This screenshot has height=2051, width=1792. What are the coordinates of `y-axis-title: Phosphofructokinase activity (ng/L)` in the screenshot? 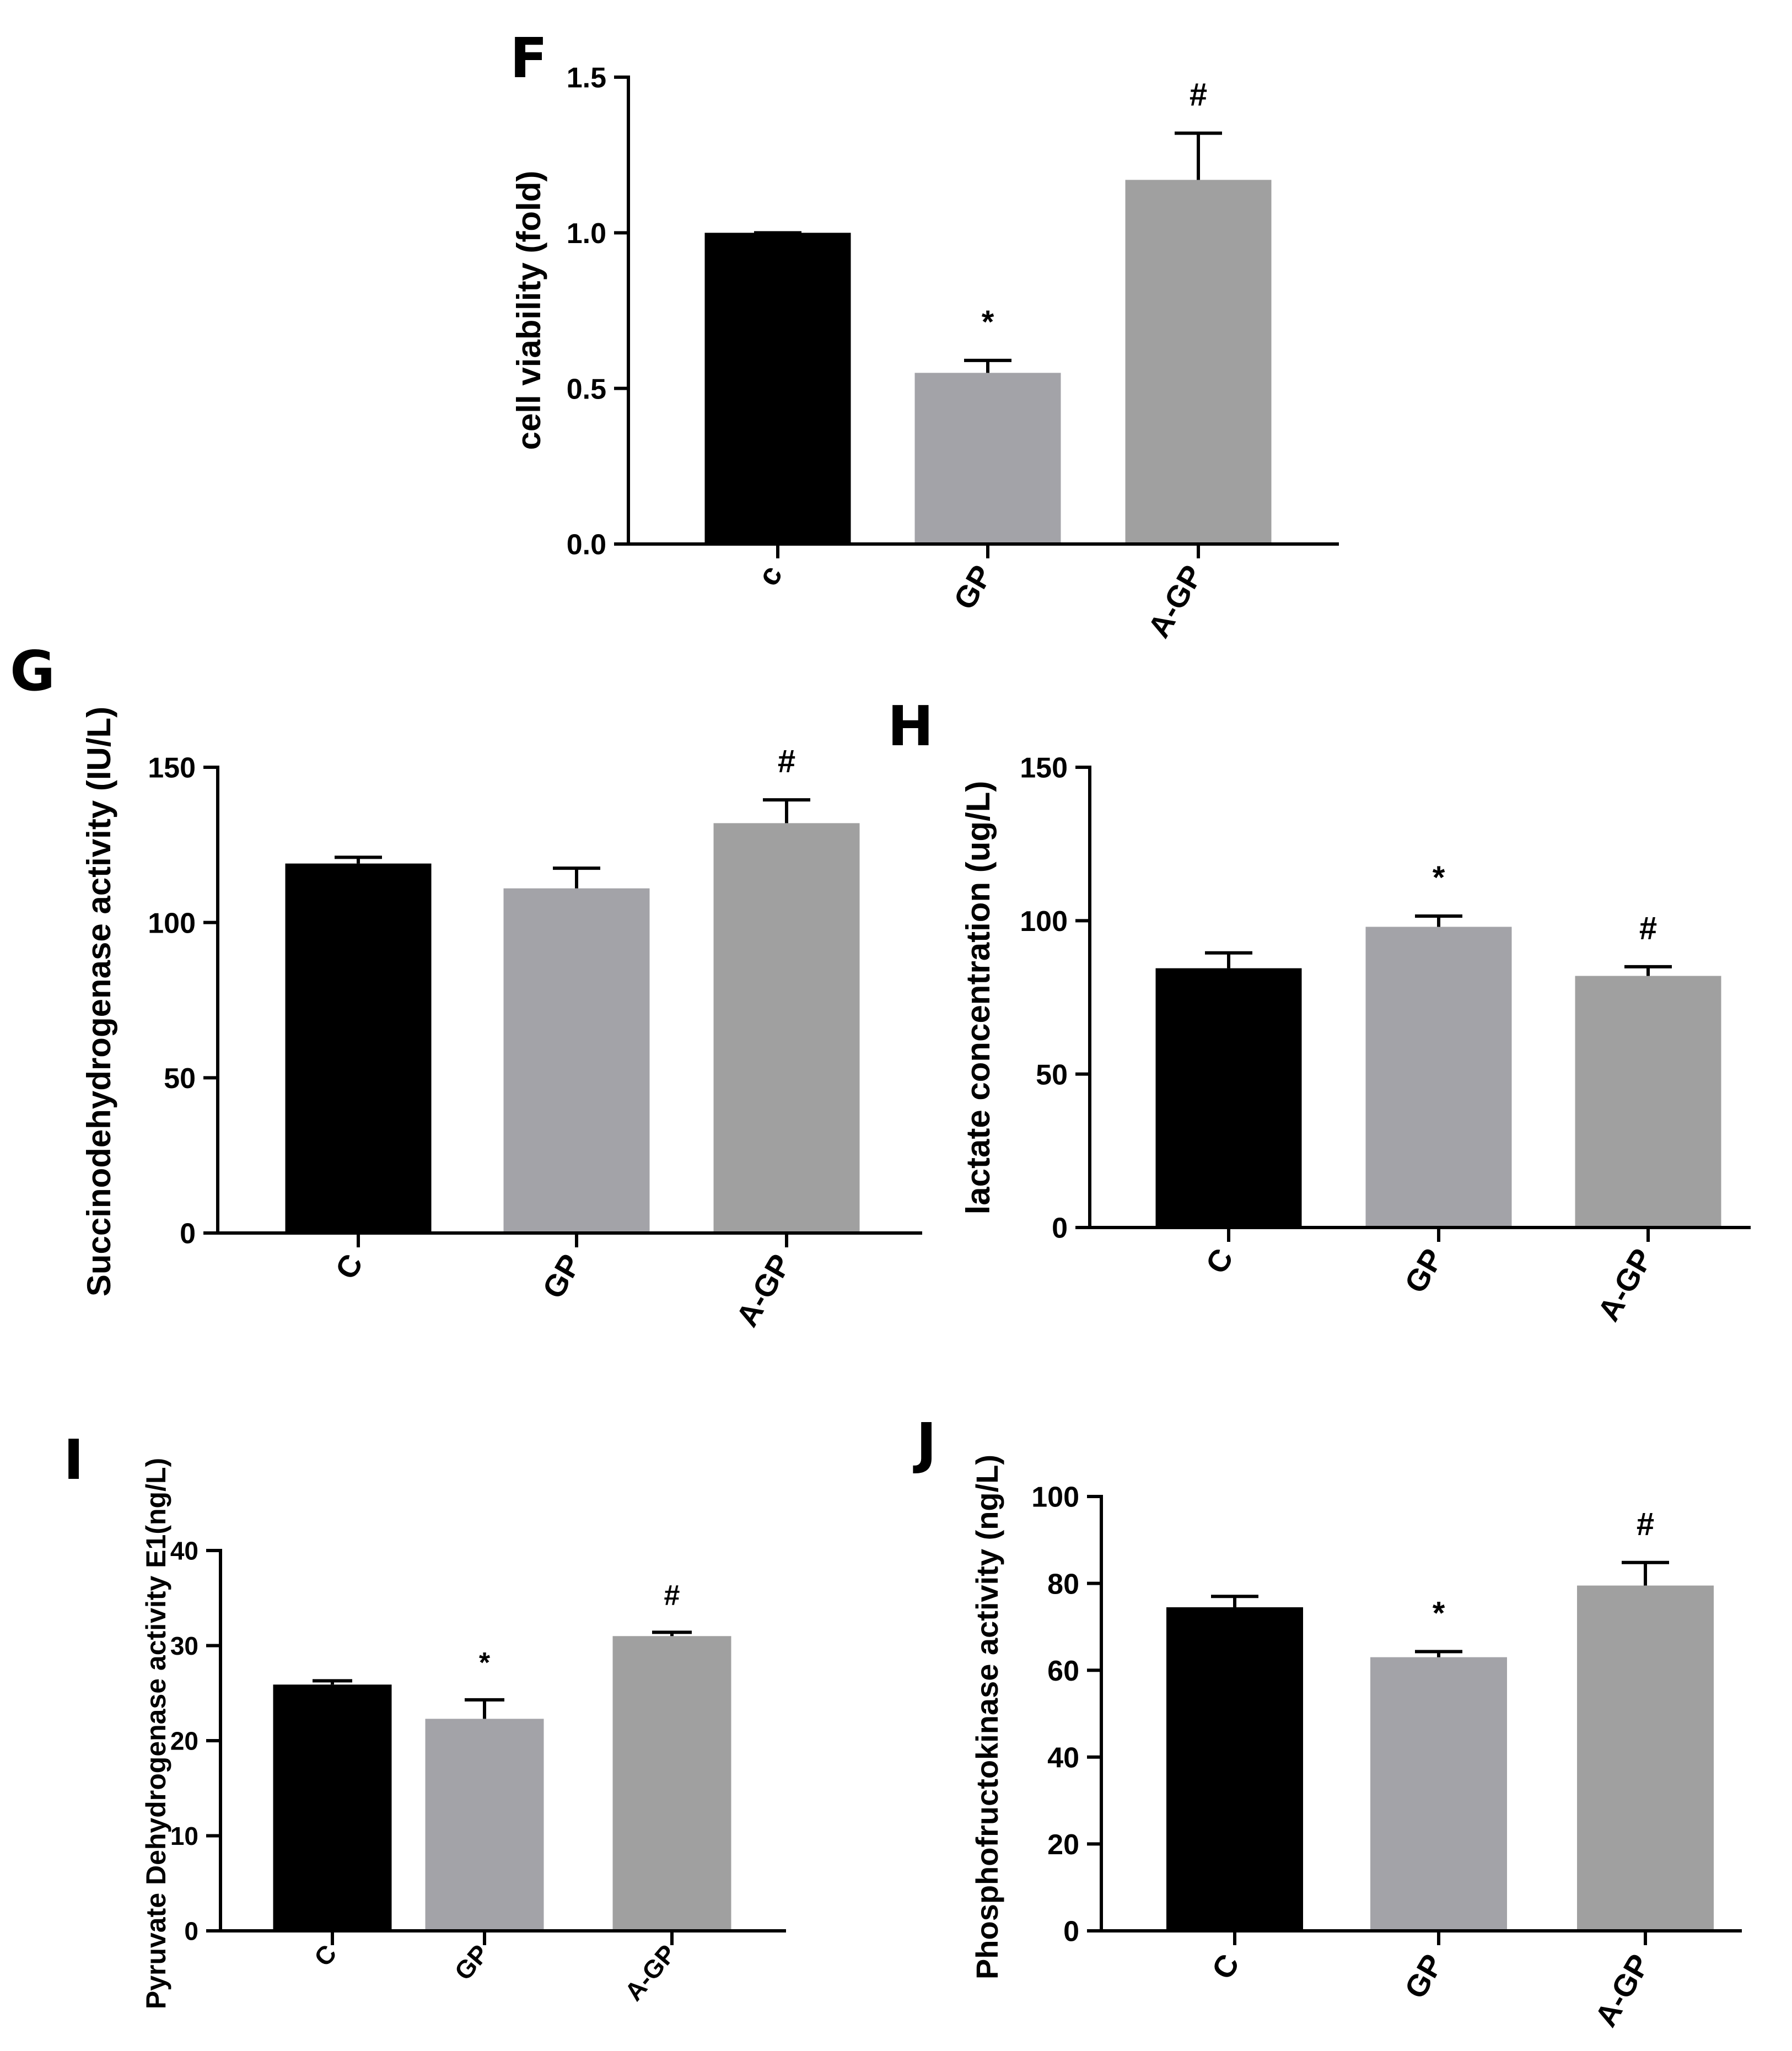 It's located at (987, 1717).